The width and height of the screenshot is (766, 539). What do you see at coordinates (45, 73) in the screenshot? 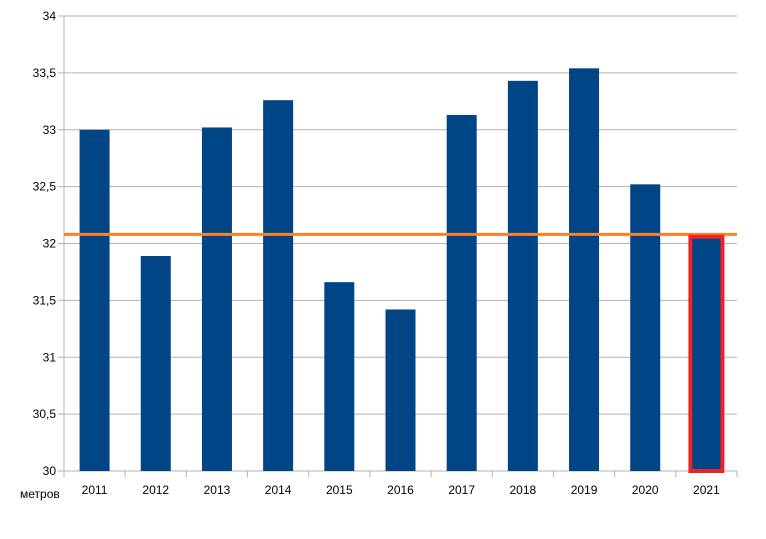
I see `y-tick-label: 33,5` at bounding box center [45, 73].